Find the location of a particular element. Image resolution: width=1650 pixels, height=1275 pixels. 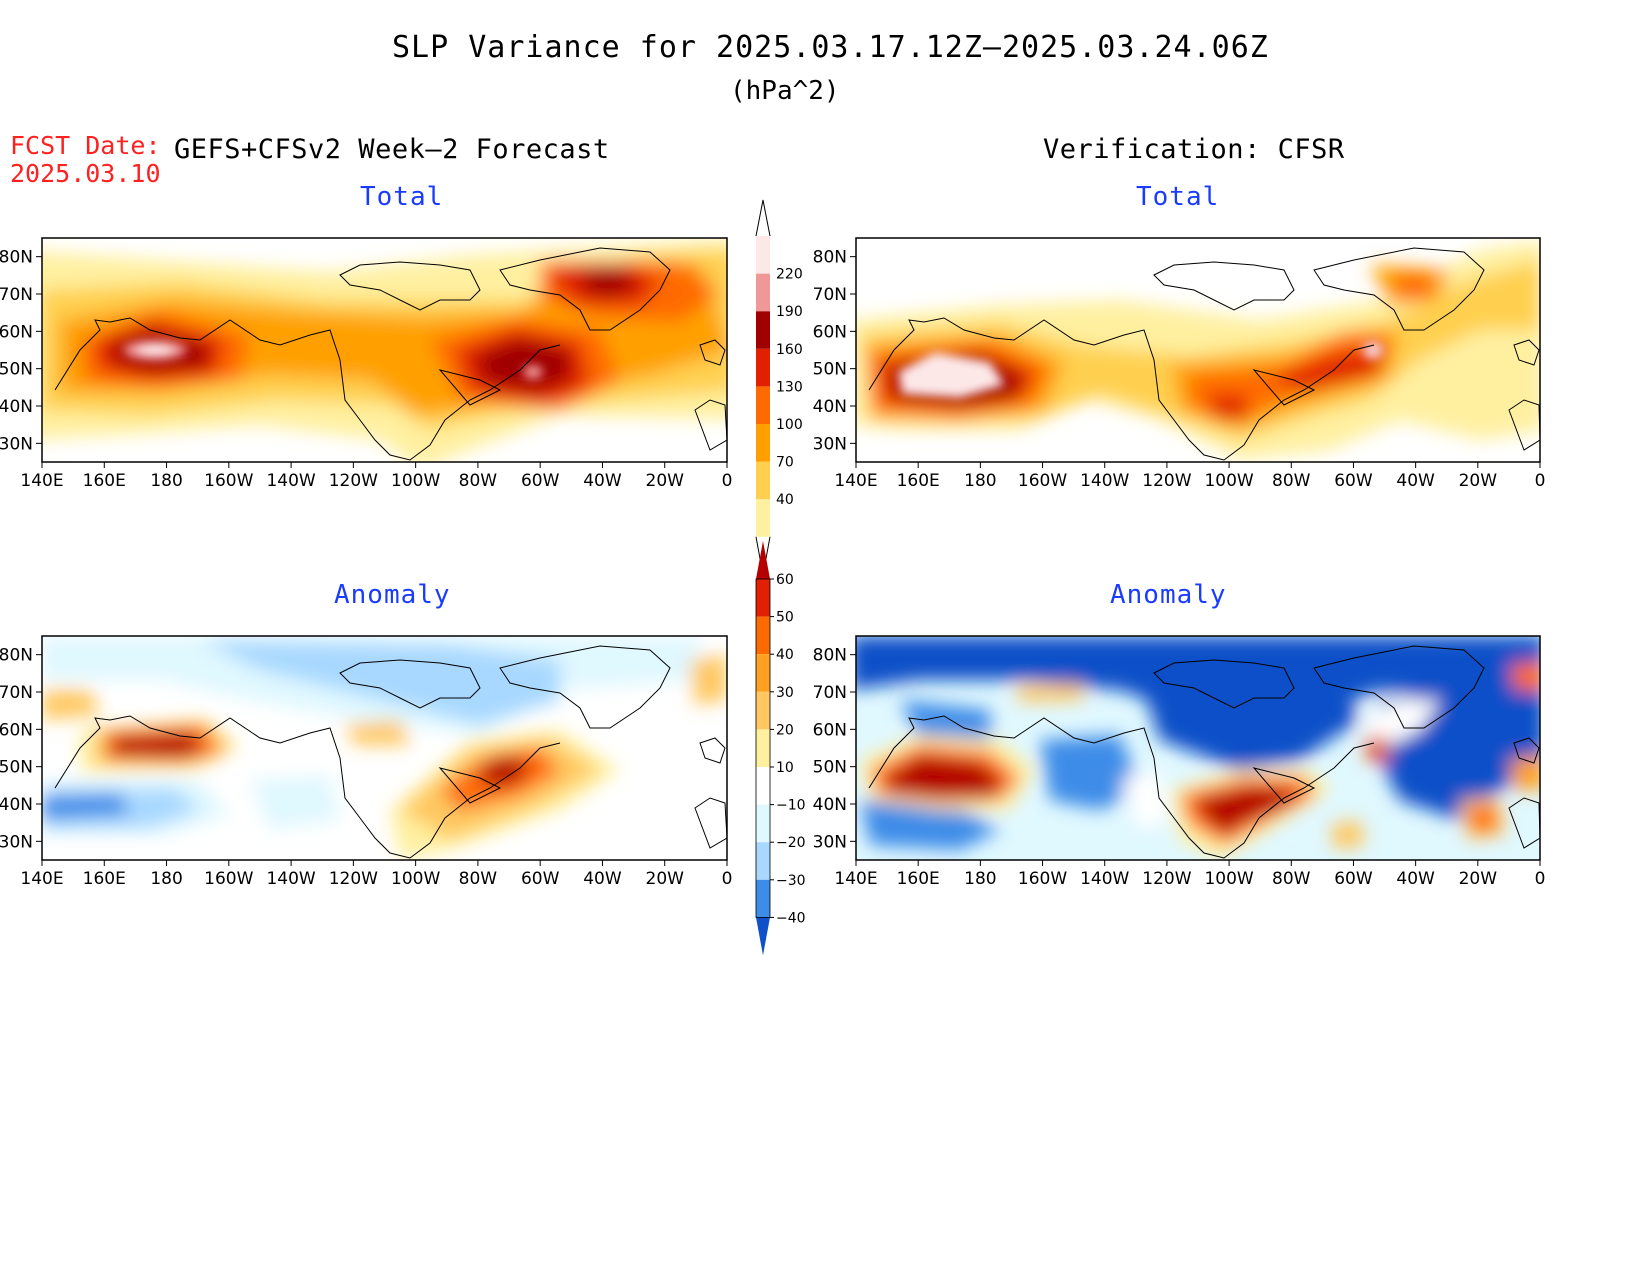

frame-forecast-total is located at coordinates (384, 350).